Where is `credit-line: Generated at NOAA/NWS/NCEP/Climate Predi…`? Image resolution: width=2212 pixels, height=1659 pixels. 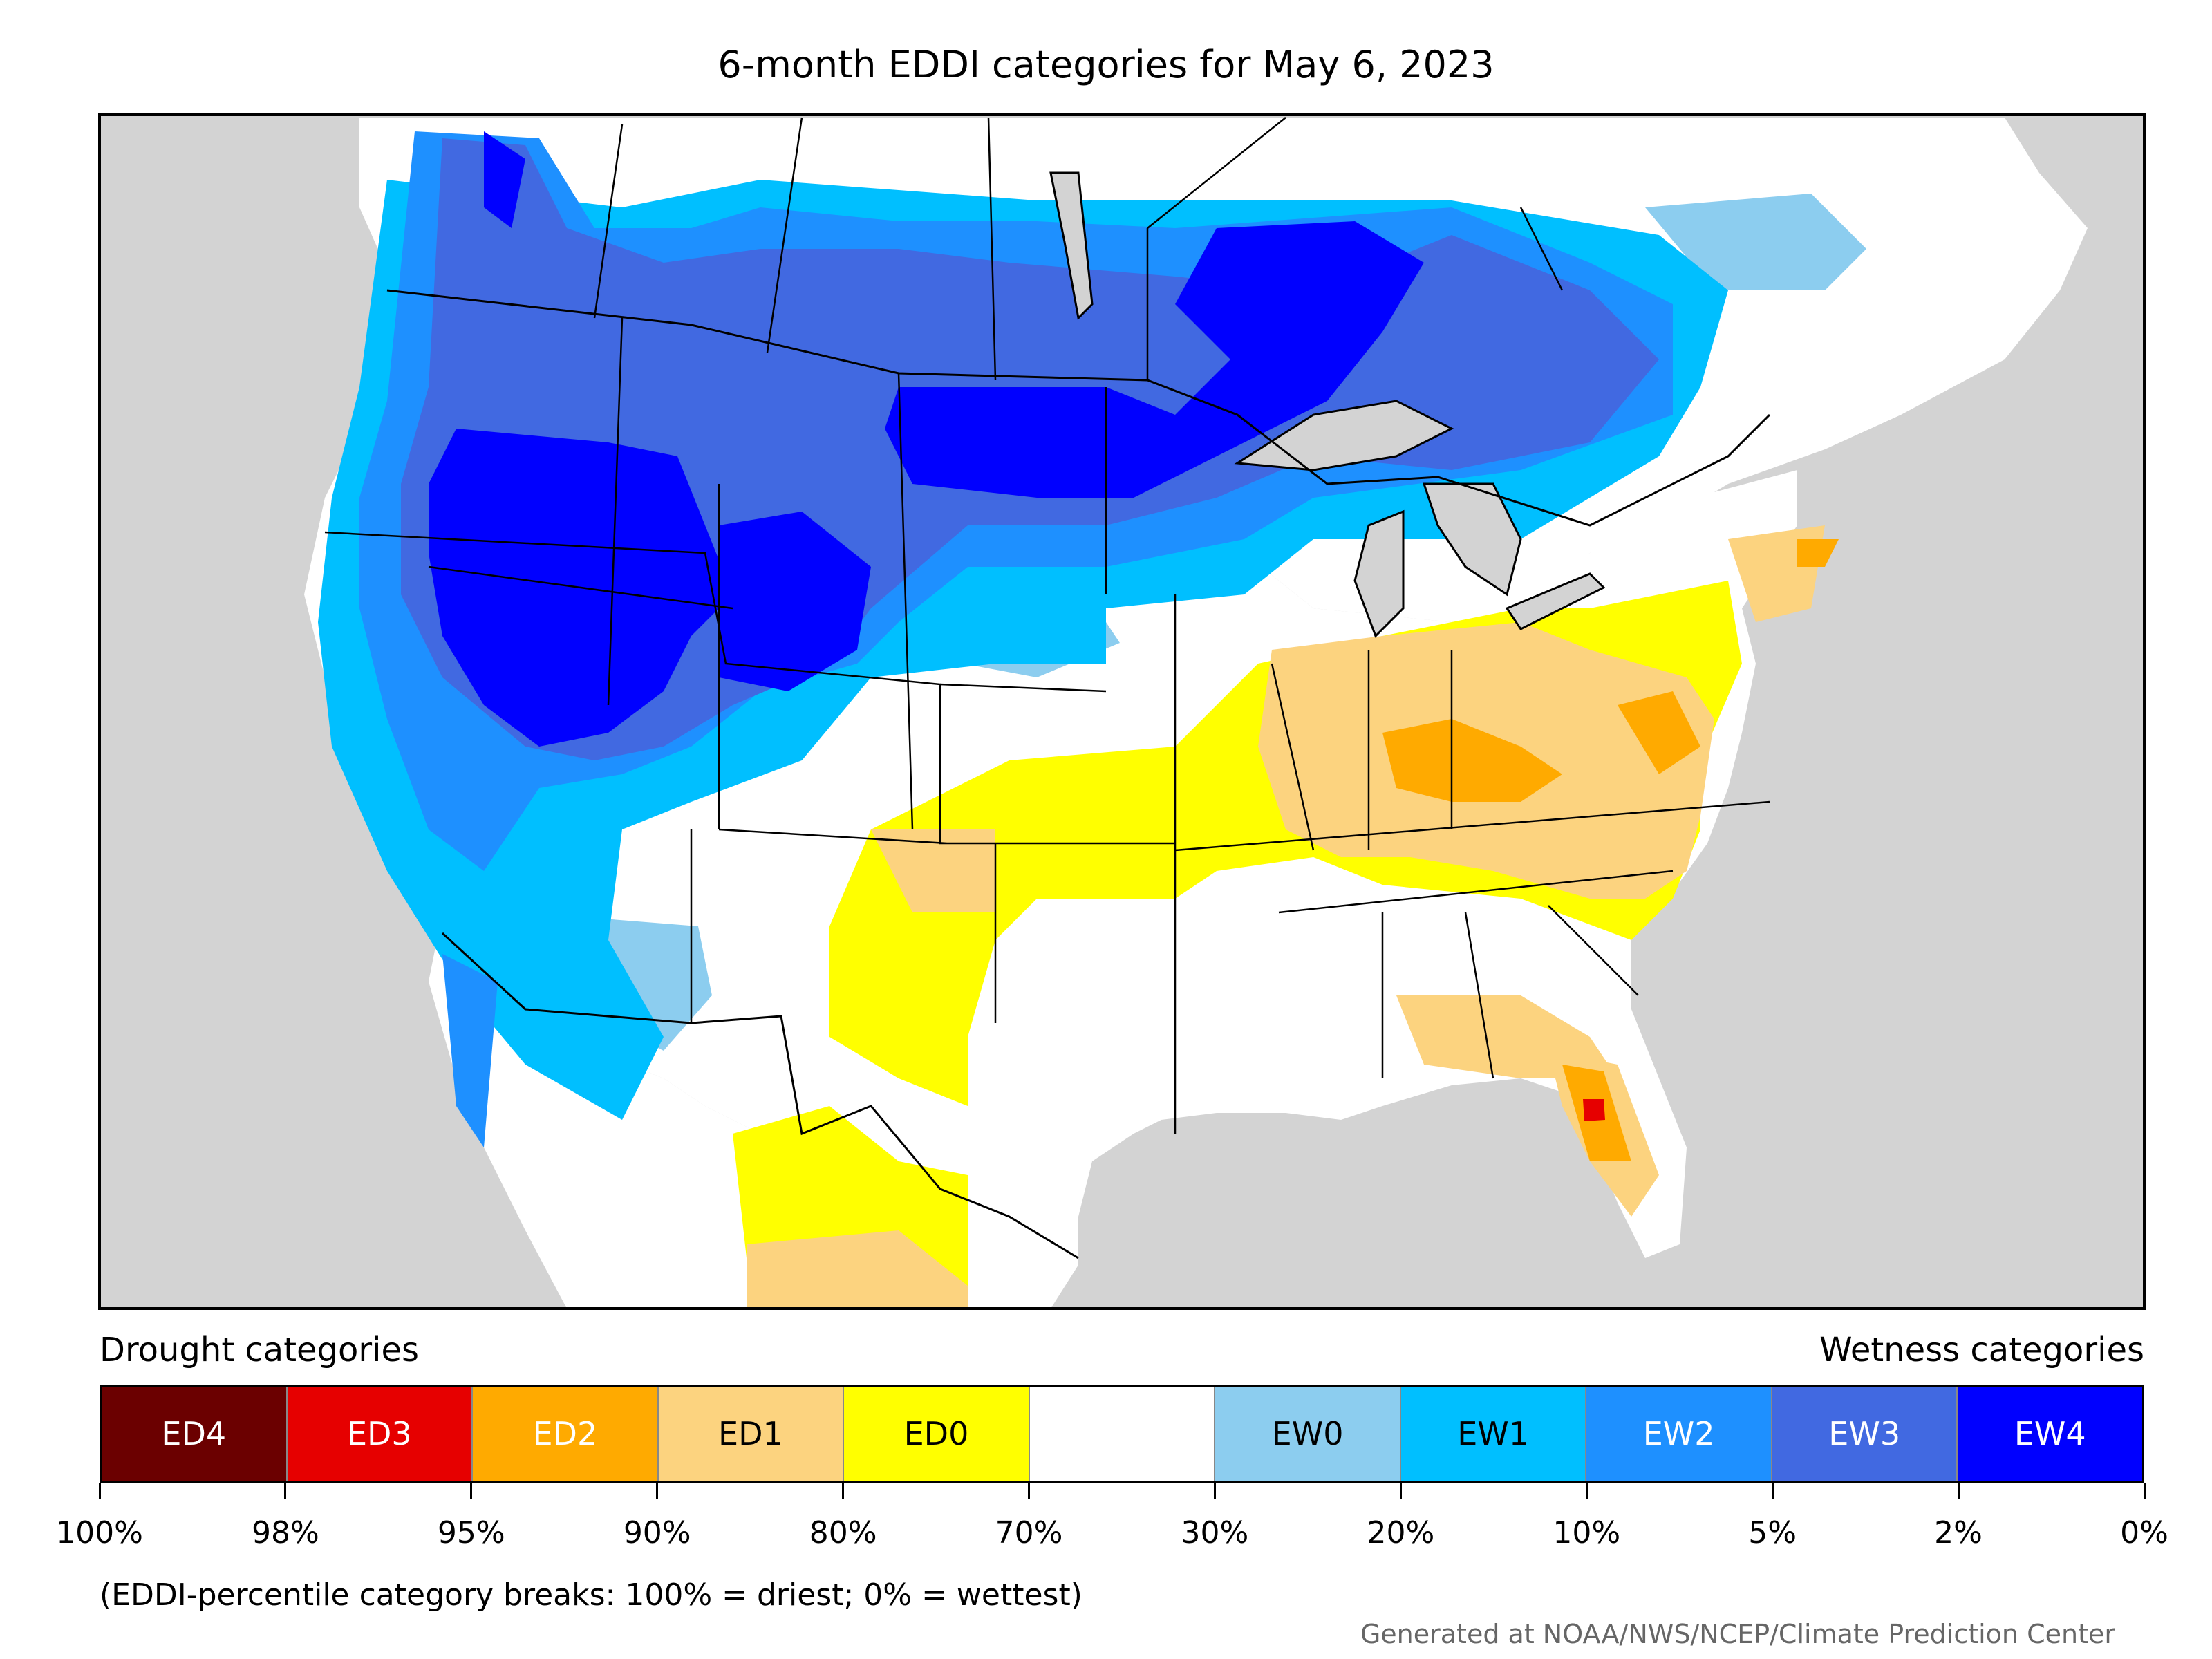
credit-line: Generated at NOAA/NWS/NCEP/Climate Predi… is located at coordinates (1737, 1634).